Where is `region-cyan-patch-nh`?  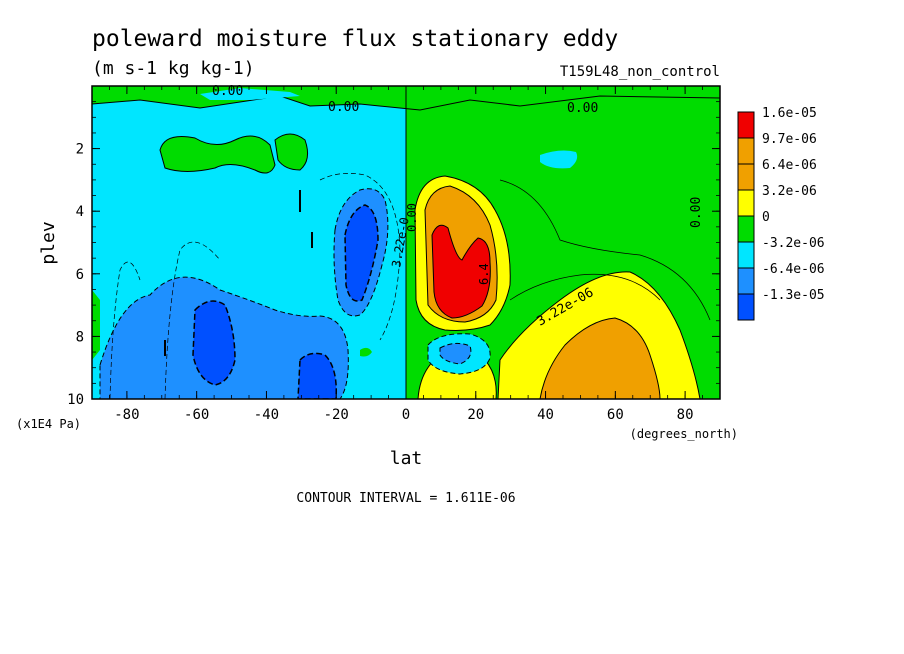
region-cyan-patch-nh is located at coordinates (559, 159).